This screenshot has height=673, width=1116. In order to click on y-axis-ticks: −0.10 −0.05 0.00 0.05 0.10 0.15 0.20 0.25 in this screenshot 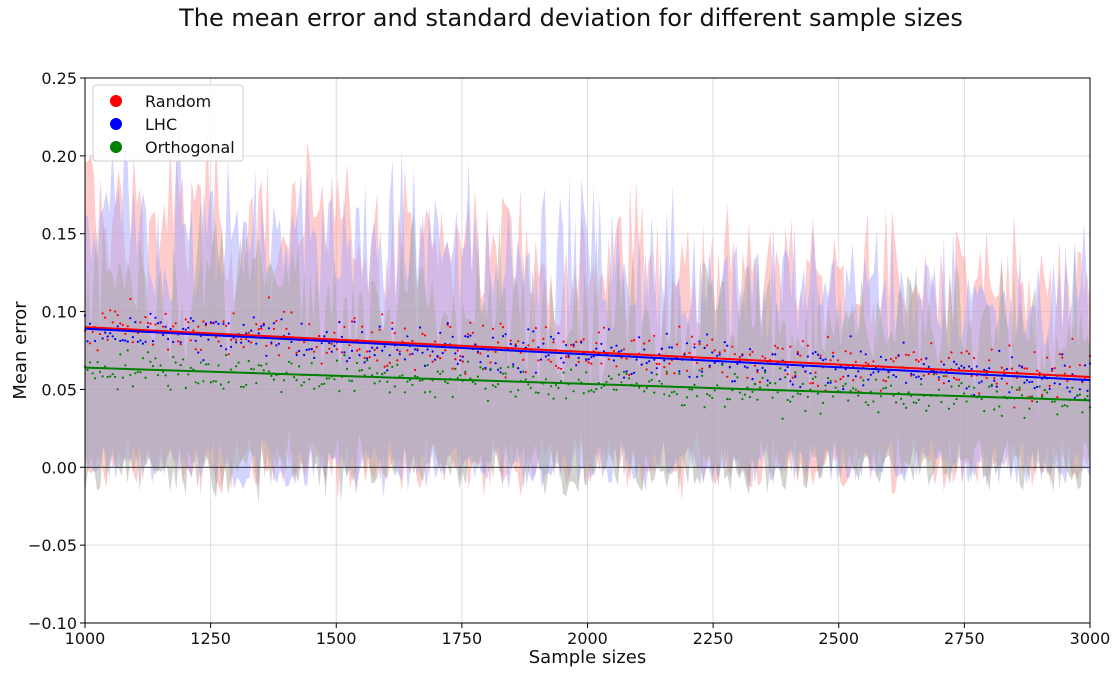, I will do `click(56, 351)`.